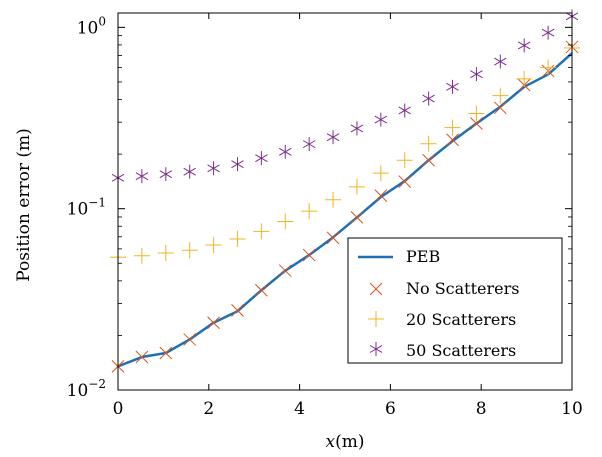  What do you see at coordinates (423, 256) in the screenshot?
I see `legend-label-peb: PEB` at bounding box center [423, 256].